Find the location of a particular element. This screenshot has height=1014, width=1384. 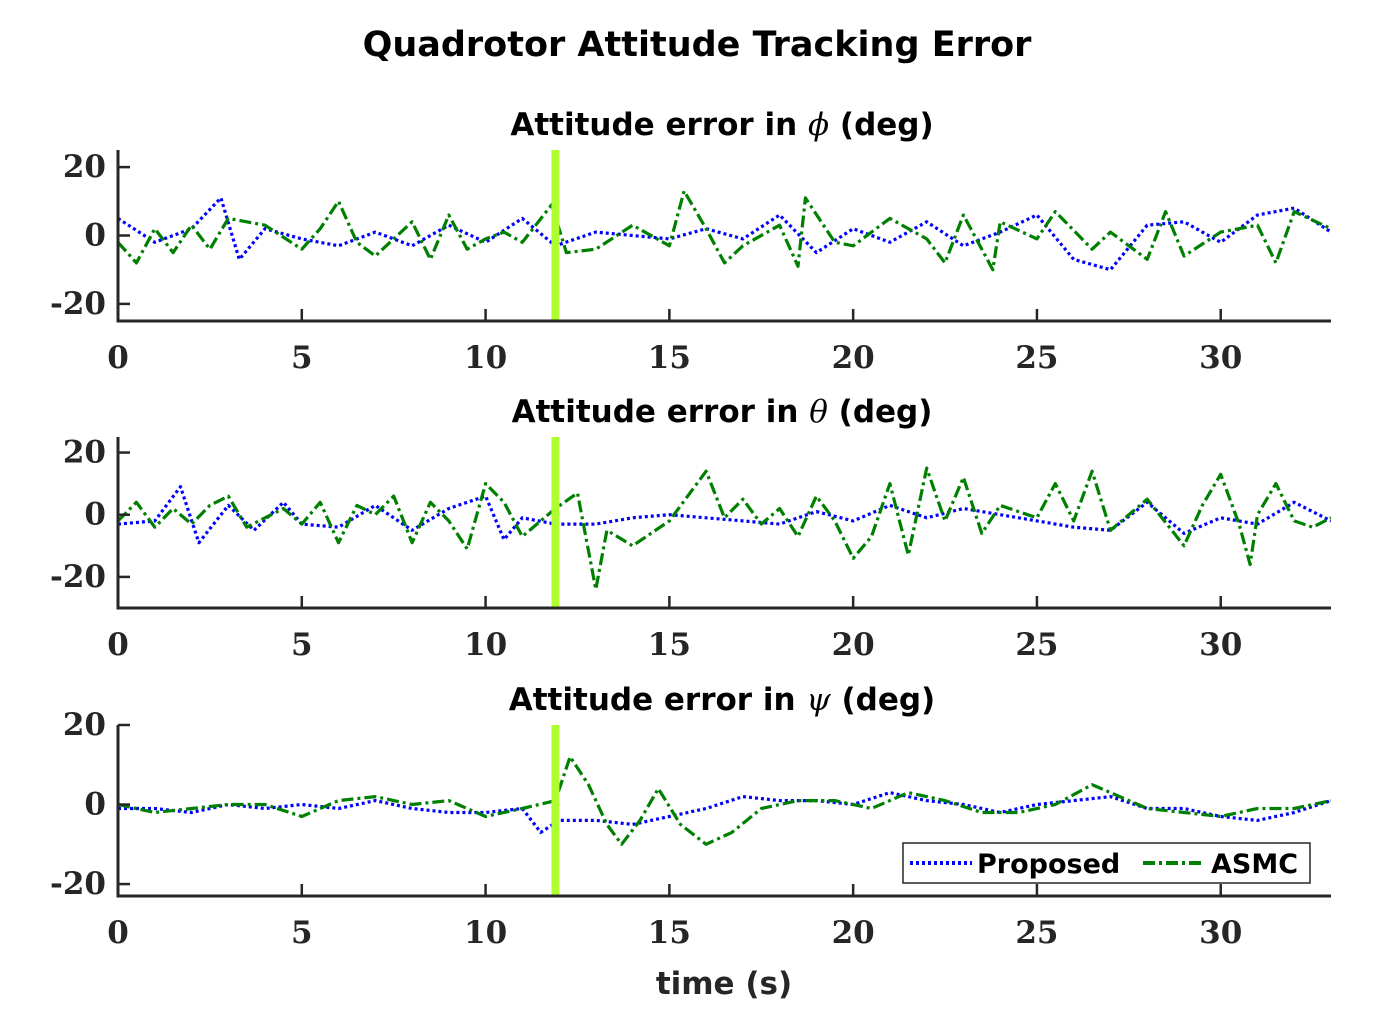

subplot-title-symbol: ϕ is located at coordinates (818, 125).